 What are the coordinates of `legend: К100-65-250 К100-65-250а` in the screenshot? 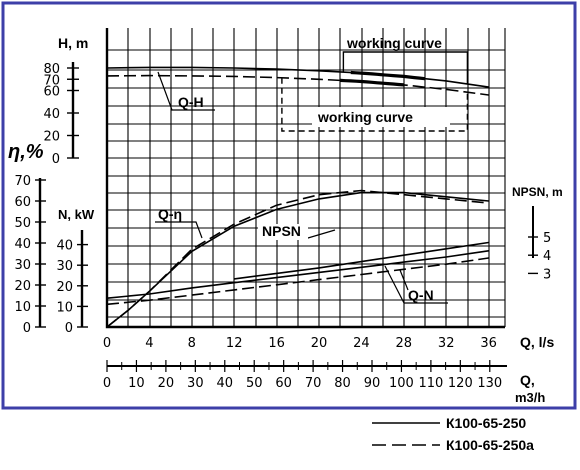 It's located at (453, 434).